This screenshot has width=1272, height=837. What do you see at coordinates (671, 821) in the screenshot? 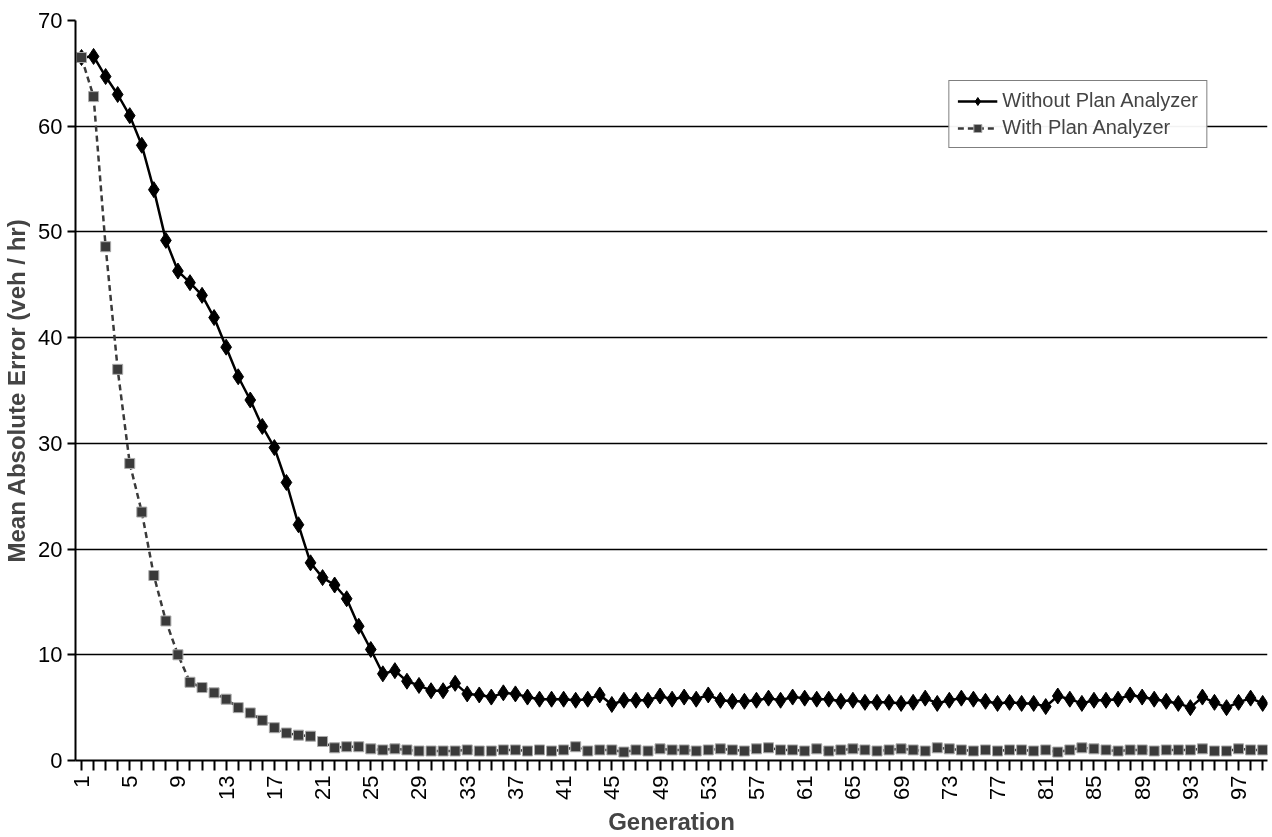
I see `x-axis-title: Generation` at bounding box center [671, 821].